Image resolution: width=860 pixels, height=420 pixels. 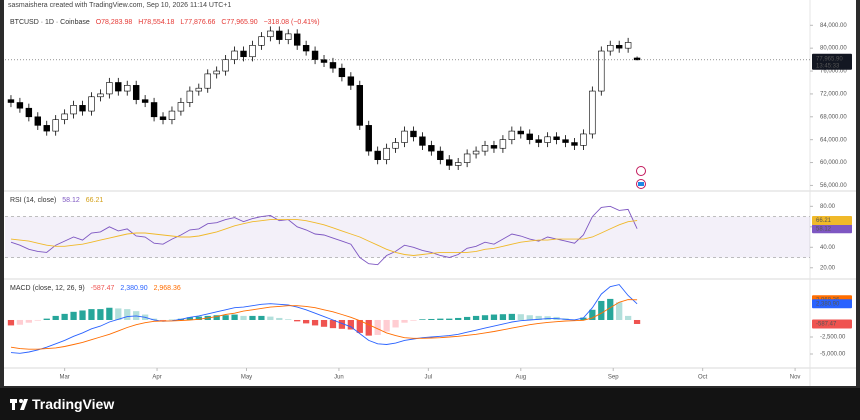 What do you see at coordinates (833, 355) in the screenshot?
I see `y-tick-label: -5,000.00` at bounding box center [833, 355].